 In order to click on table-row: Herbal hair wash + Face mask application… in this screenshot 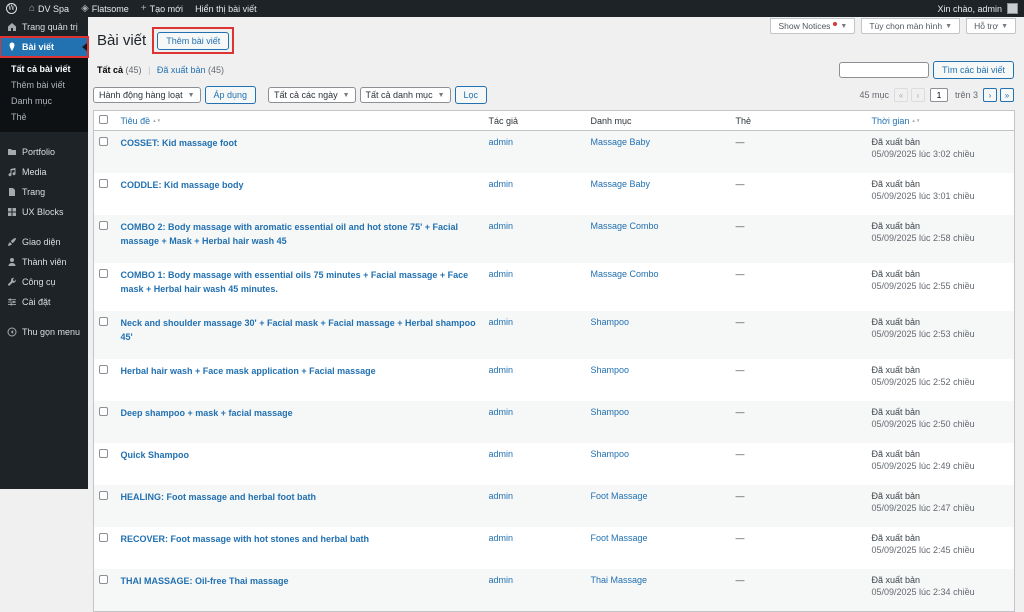, I will do `click(554, 380)`.